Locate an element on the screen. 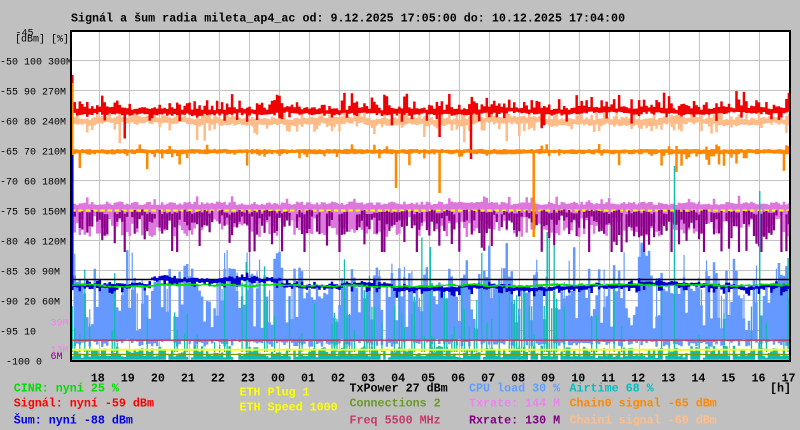  svg-text: TxPower 27 dBm is located at coordinates (399, 388).